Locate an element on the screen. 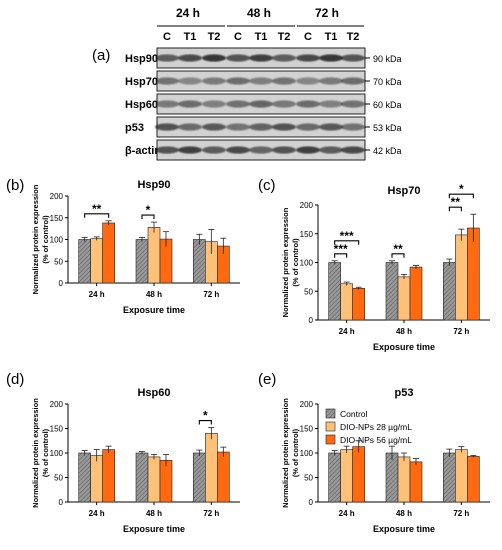  blot-kda-label: 42 kDa is located at coordinates (387, 151).